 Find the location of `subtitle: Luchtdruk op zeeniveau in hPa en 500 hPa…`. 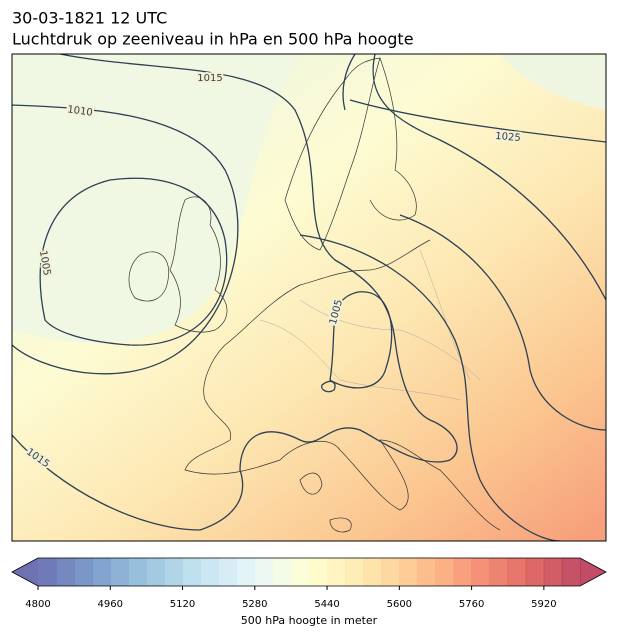

subtitle: Luchtdruk op zeeniveau in hPa en 500 hPa… is located at coordinates (213, 39).